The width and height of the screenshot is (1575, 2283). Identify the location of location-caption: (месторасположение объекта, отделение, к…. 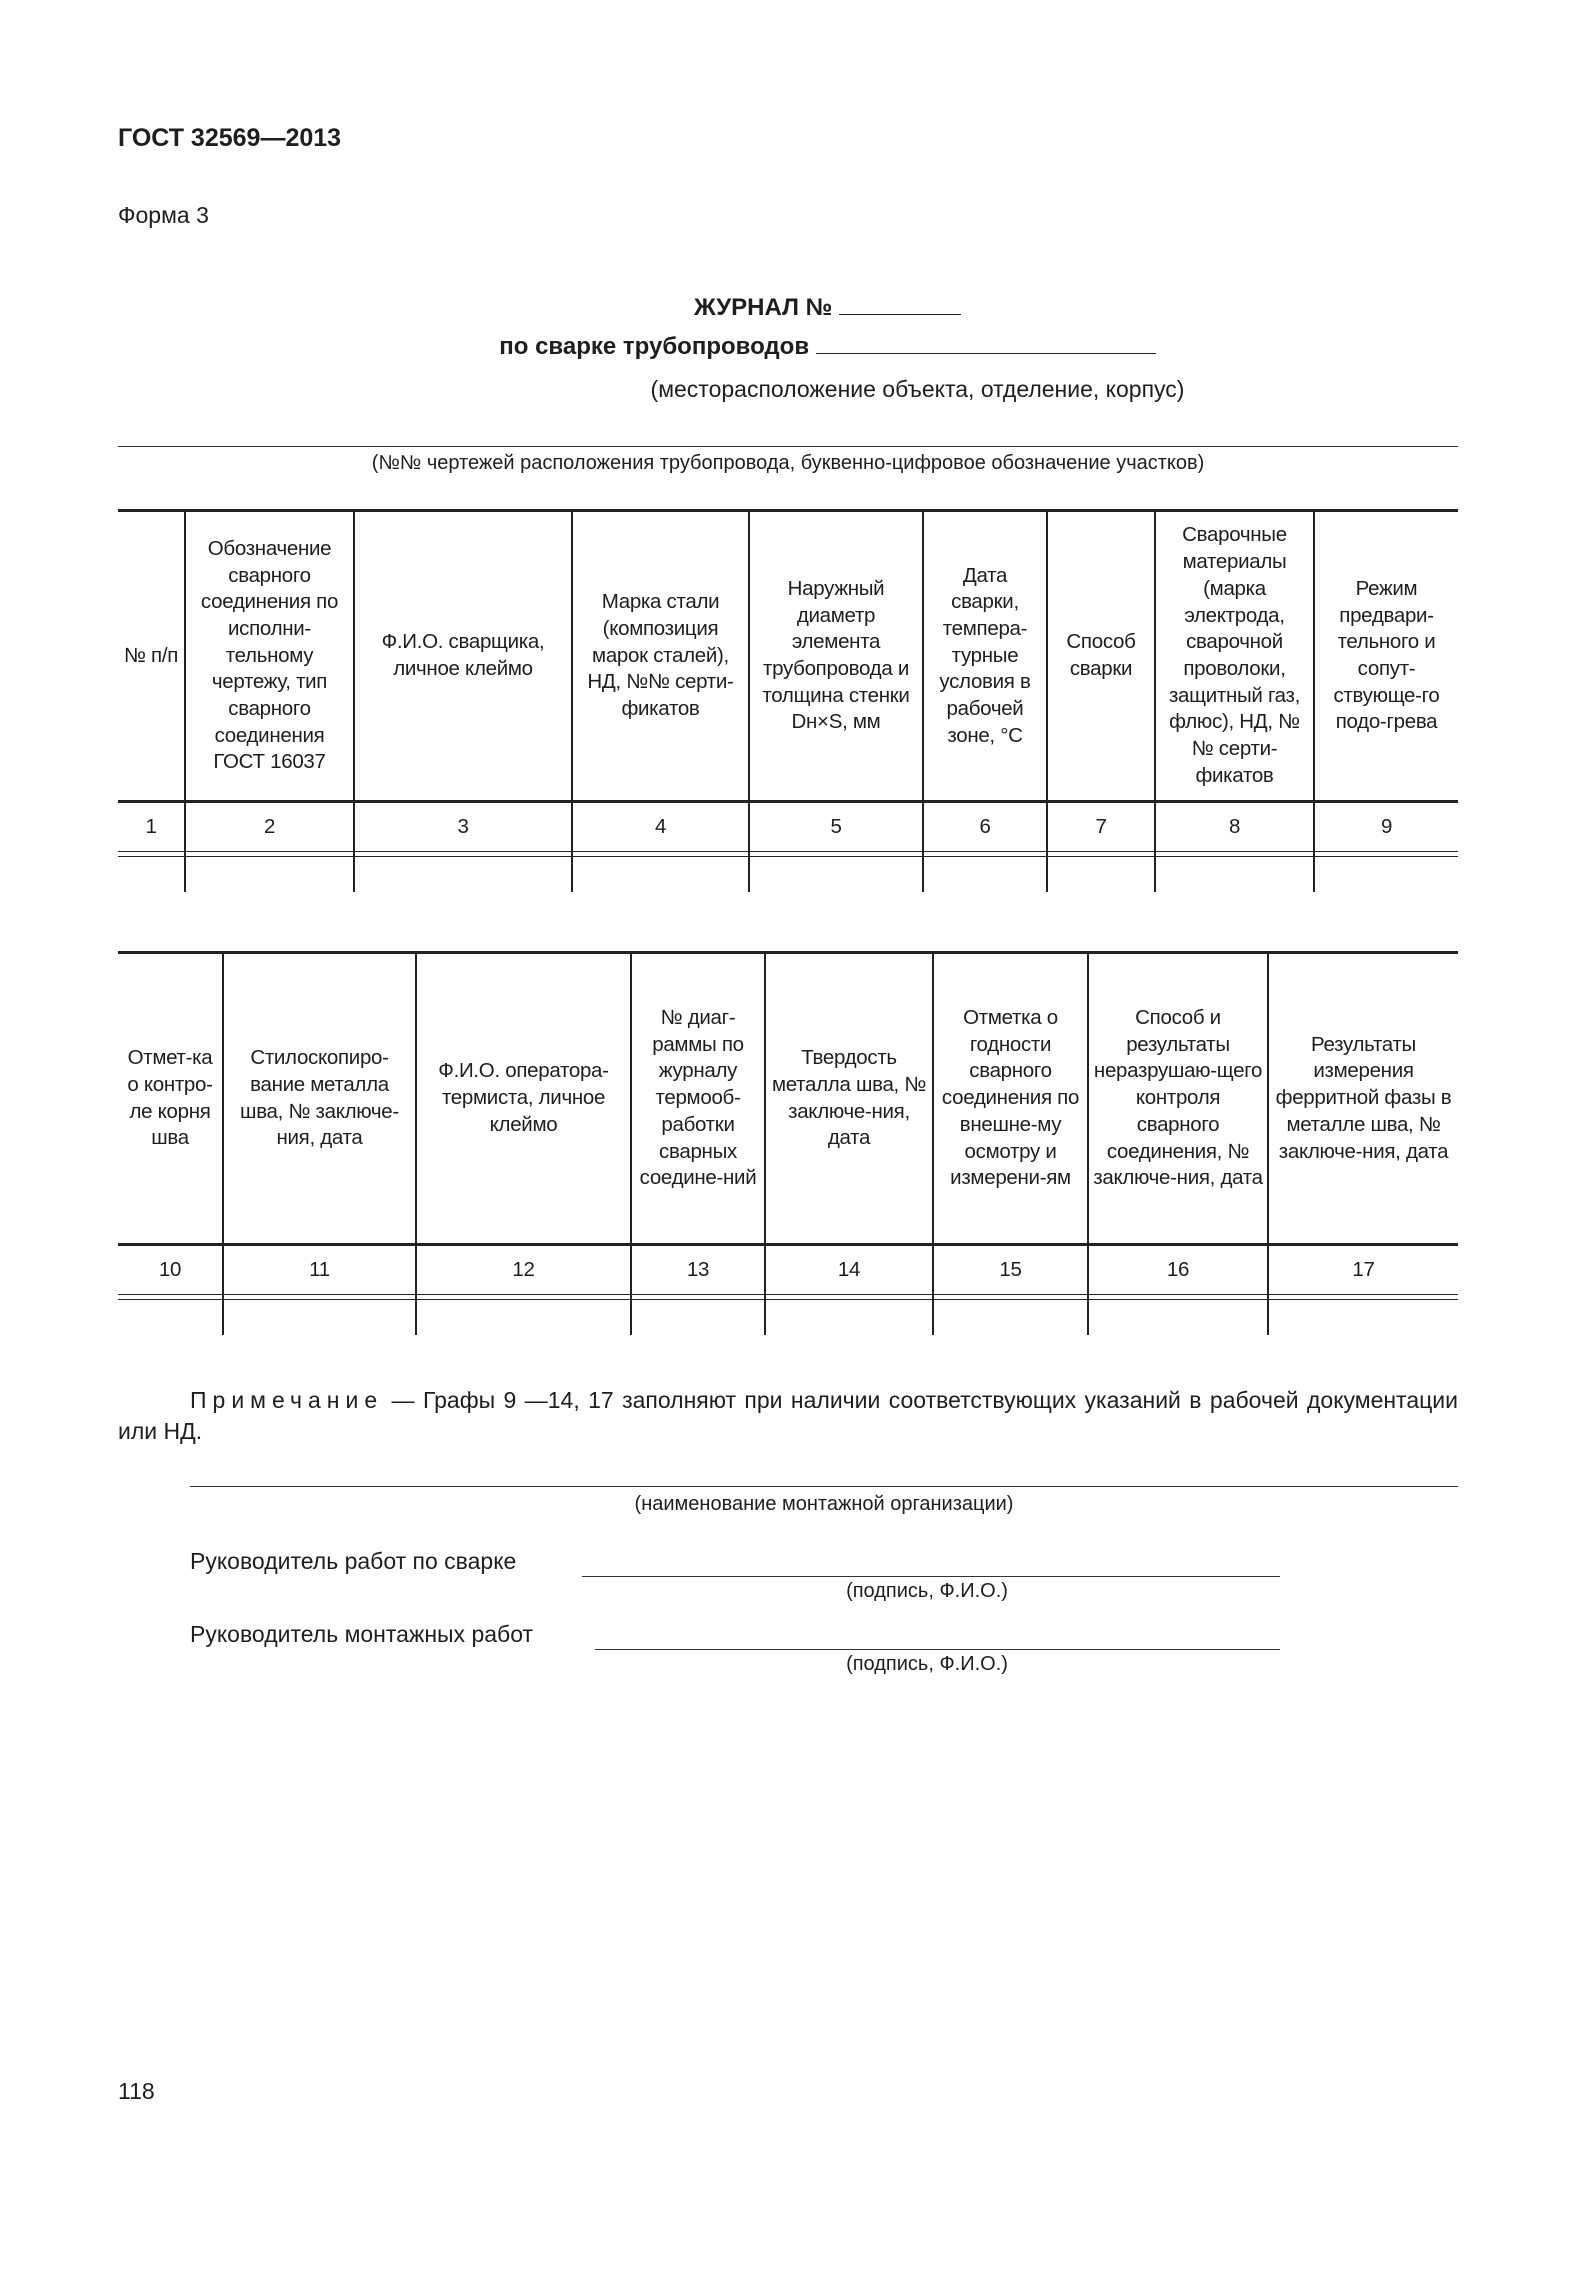
(917, 389).